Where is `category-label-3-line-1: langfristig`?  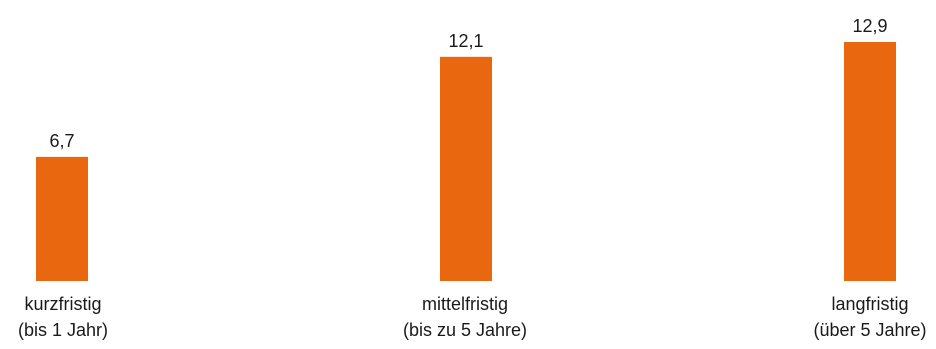 category-label-3-line-1: langfristig is located at coordinates (869, 304).